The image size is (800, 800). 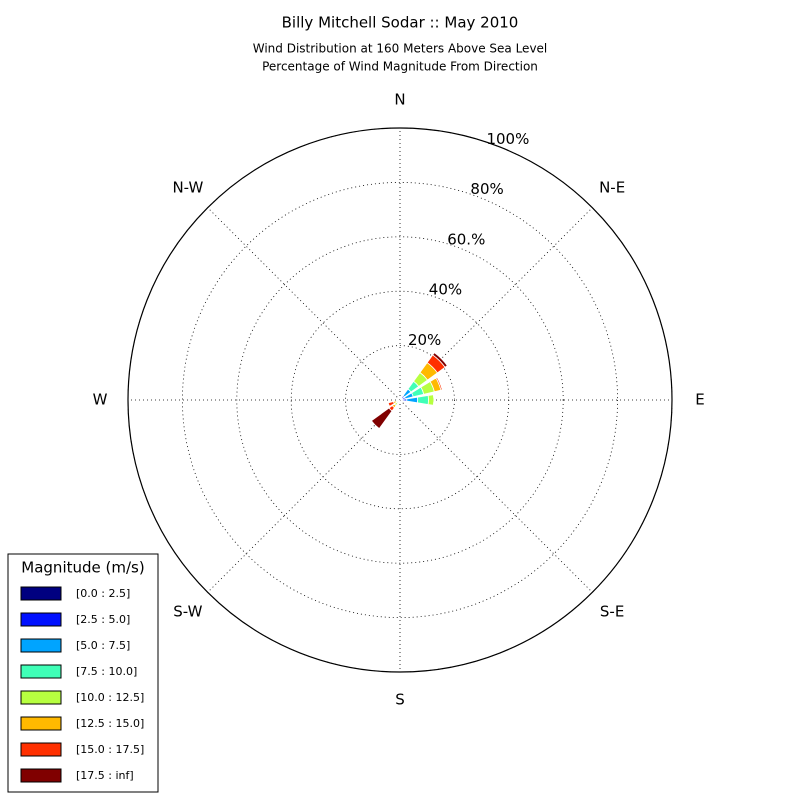 What do you see at coordinates (100, 400) in the screenshot?
I see `direction-label: W` at bounding box center [100, 400].